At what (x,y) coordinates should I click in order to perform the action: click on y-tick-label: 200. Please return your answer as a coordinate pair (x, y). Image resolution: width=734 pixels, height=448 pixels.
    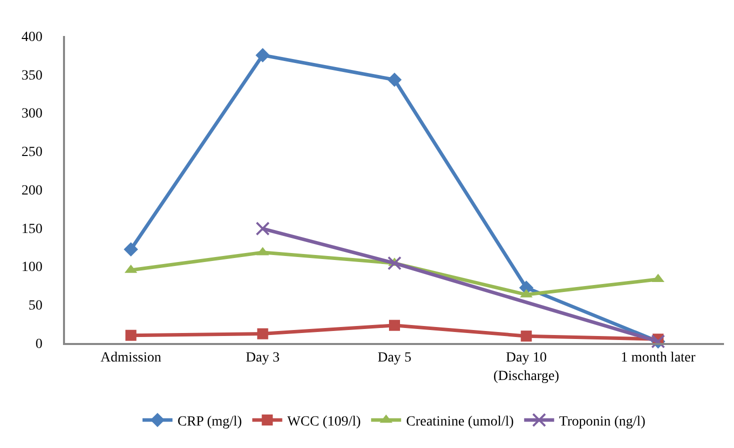
    Looking at the image, I should click on (31, 190).